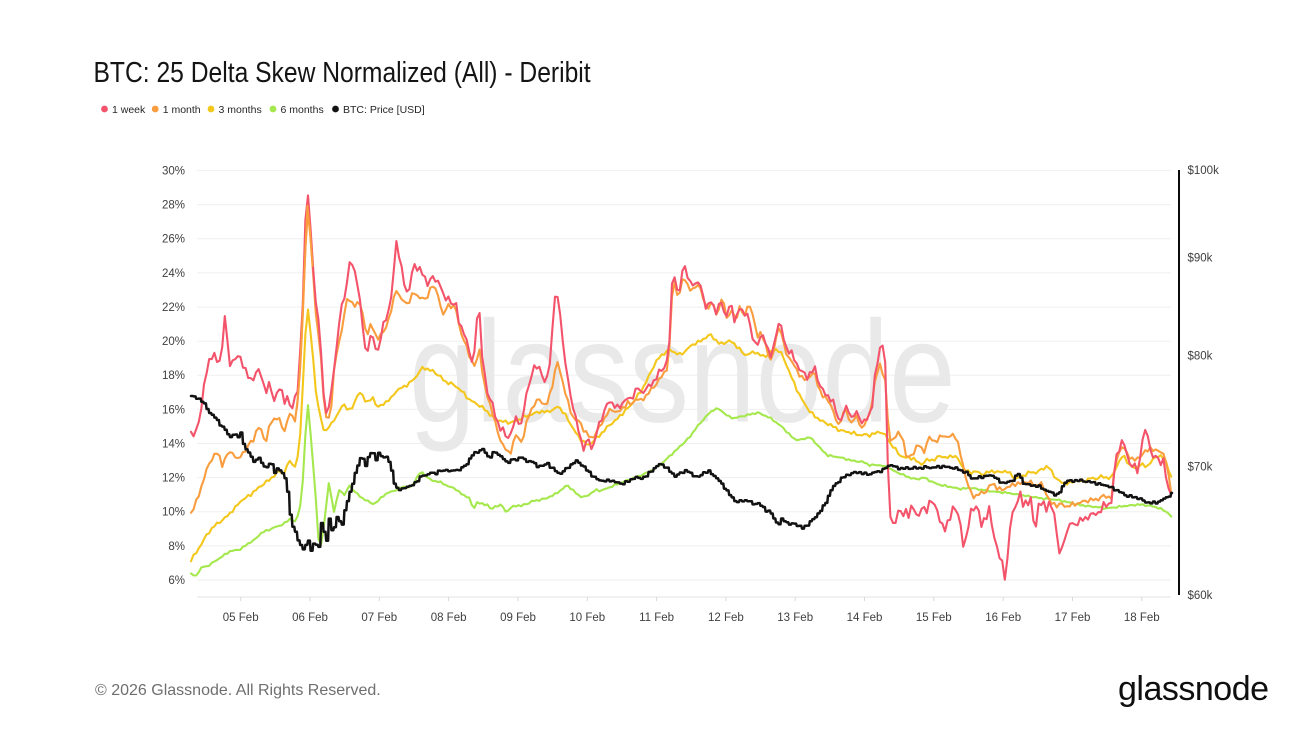 The image size is (1311, 741). I want to click on svg-text: 05 Feb, so click(241, 618).